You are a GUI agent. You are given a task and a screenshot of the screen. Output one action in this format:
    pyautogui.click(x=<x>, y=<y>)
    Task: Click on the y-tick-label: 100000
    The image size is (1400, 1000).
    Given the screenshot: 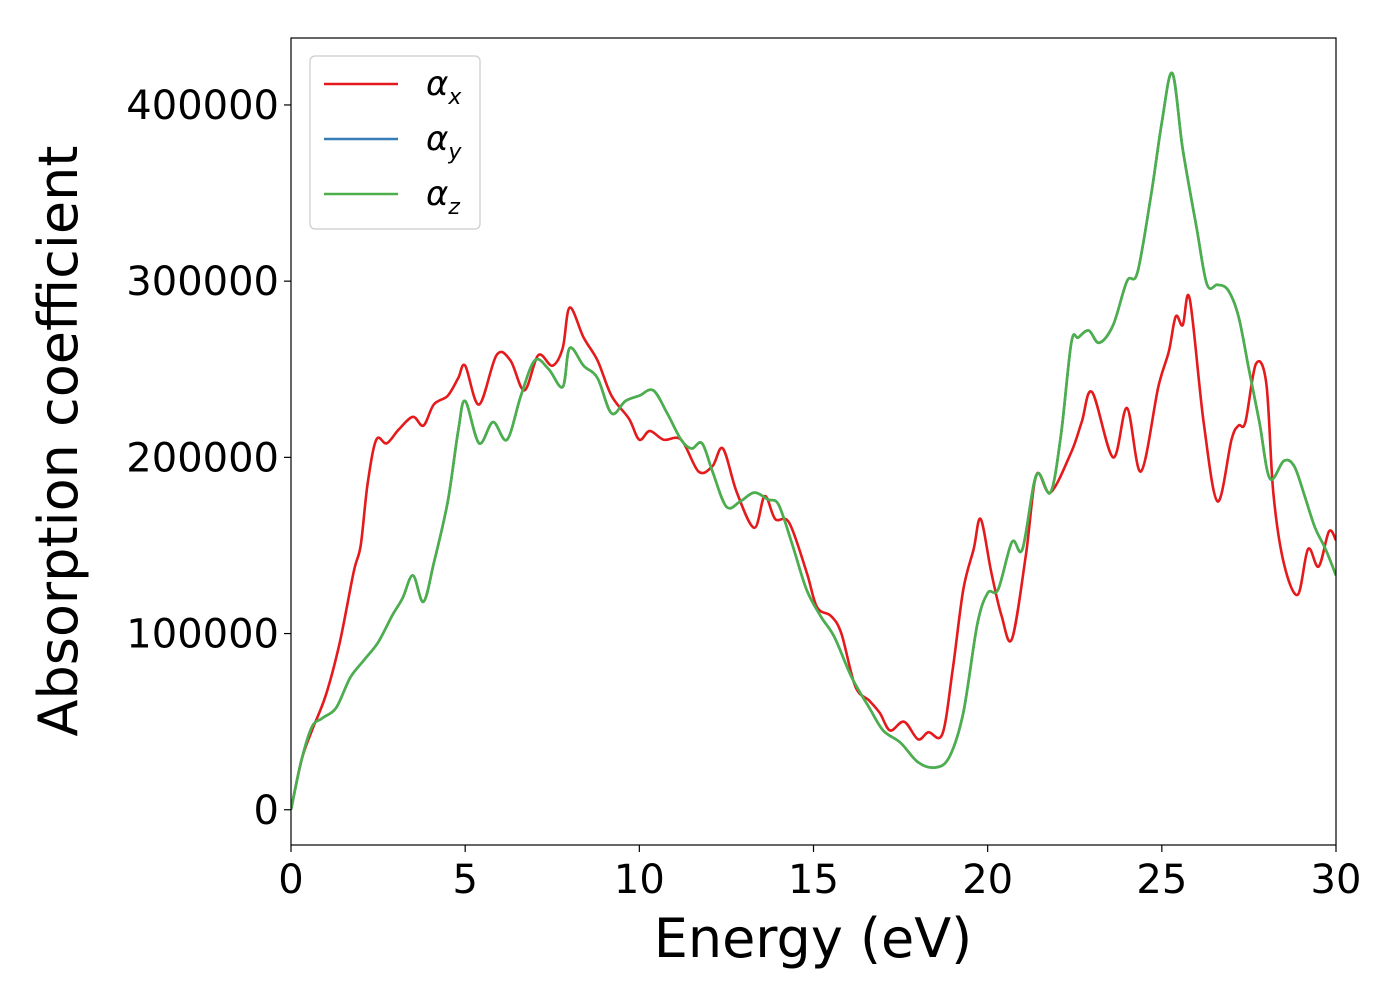 What is the action you would take?
    pyautogui.click(x=202, y=635)
    